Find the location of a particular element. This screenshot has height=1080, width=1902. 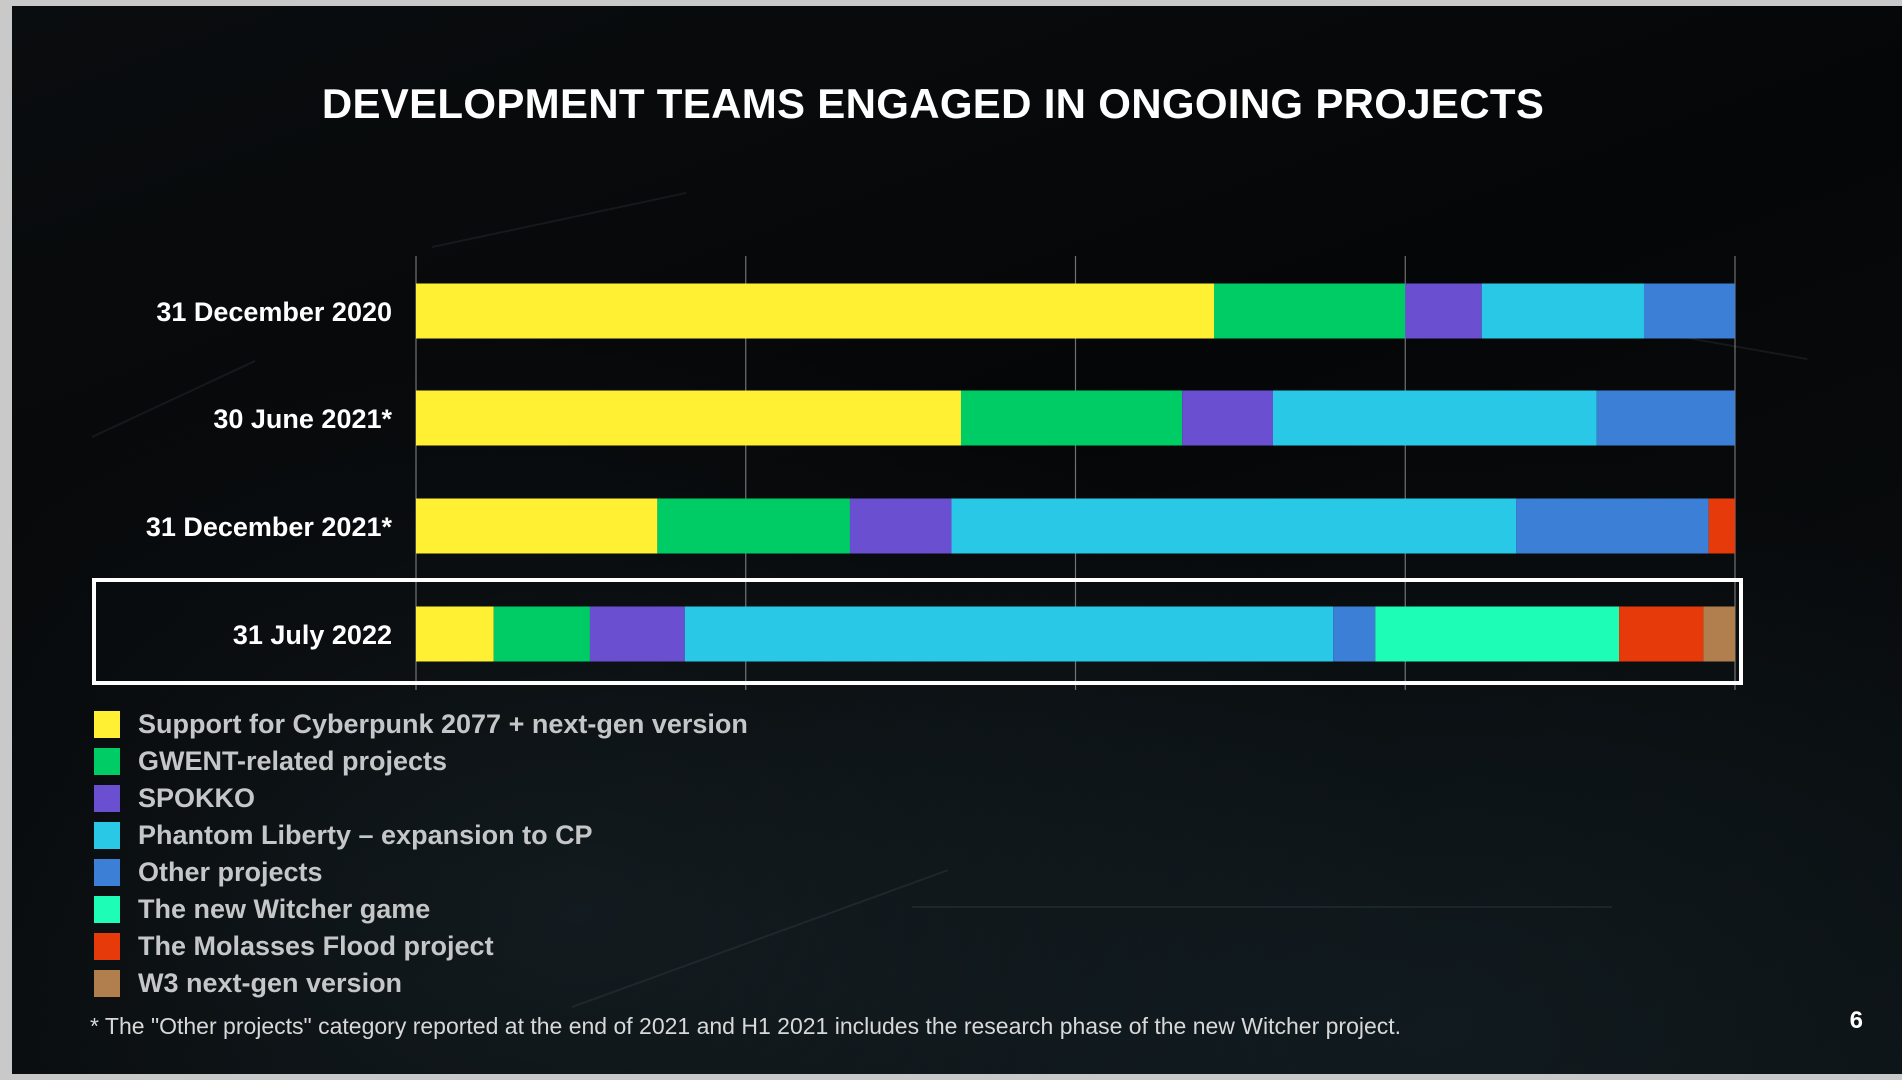

page-number: 6 is located at coordinates (1856, 1020).